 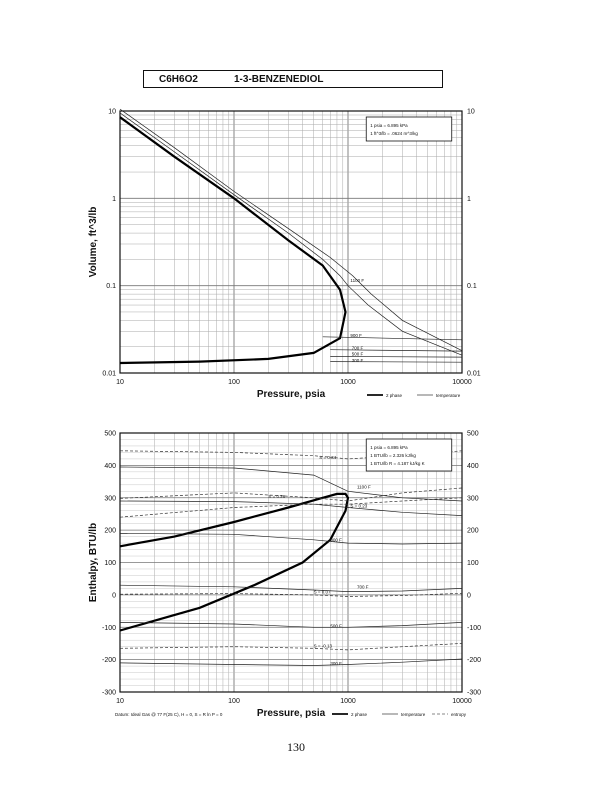 What do you see at coordinates (473, 531) in the screenshot?
I see `y-tick-label-right: 200` at bounding box center [473, 531].